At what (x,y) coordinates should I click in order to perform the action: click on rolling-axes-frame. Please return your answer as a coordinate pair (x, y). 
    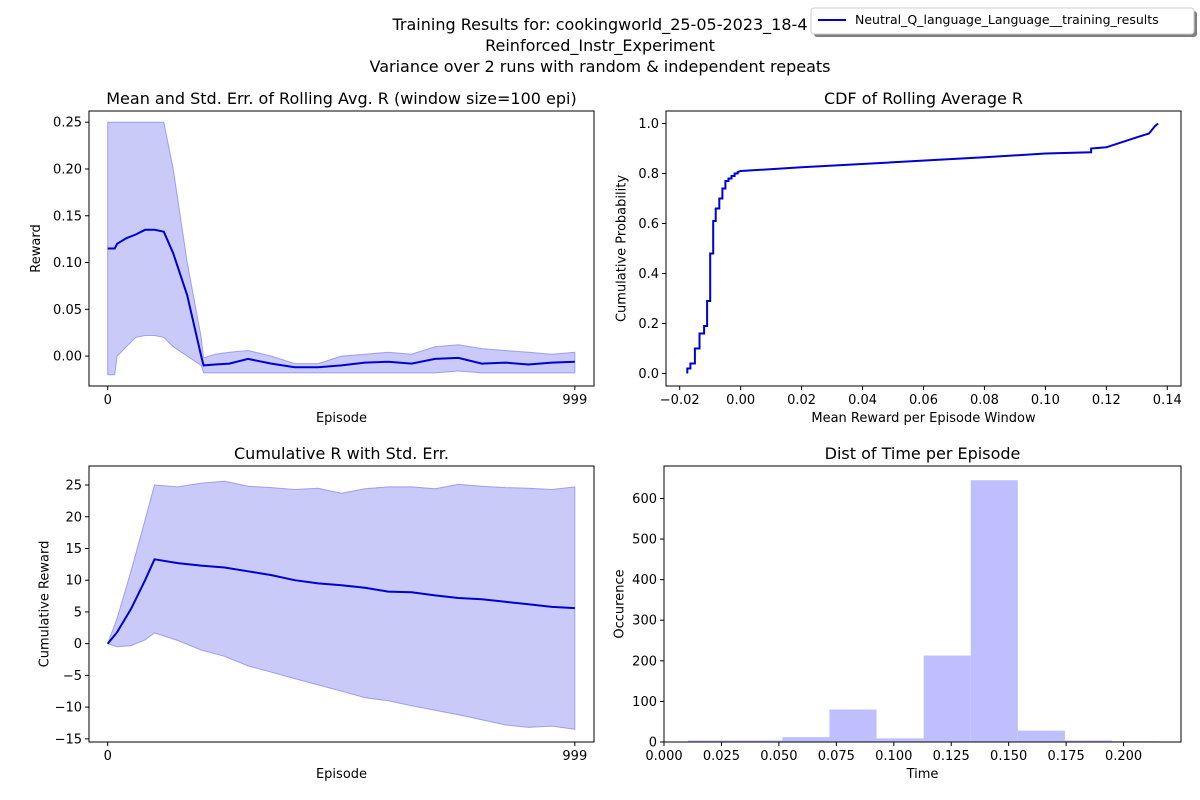
    Looking at the image, I should click on (341, 248).